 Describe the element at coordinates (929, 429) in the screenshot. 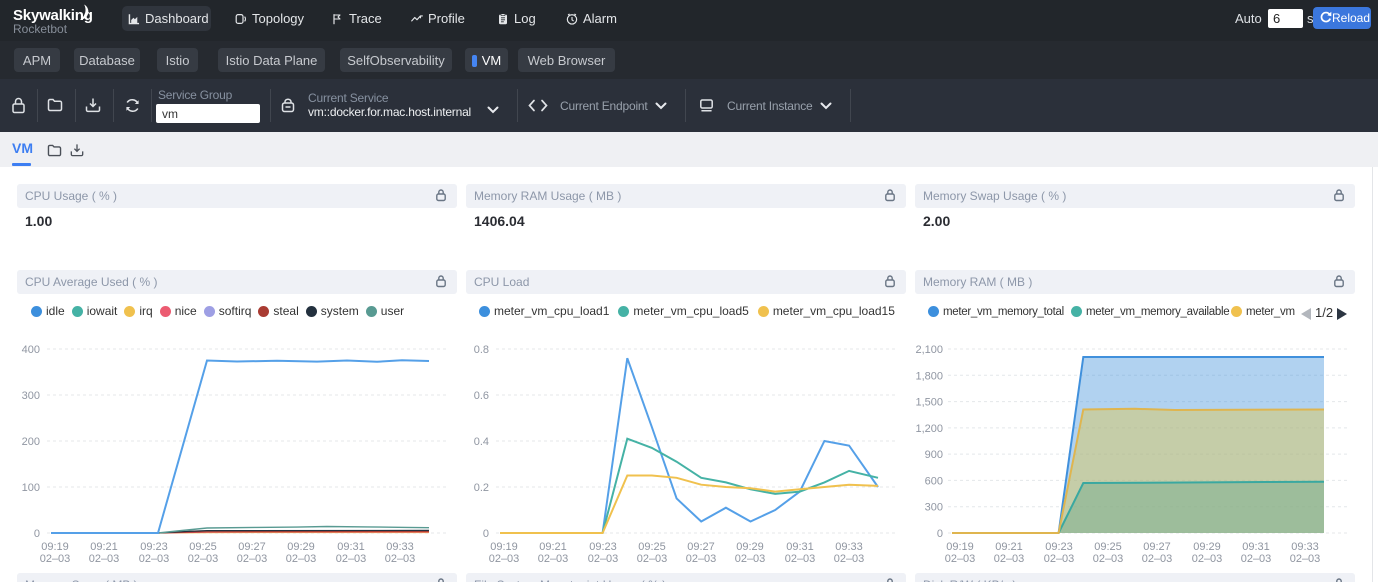

I see `svg-text: 1,200` at that location.